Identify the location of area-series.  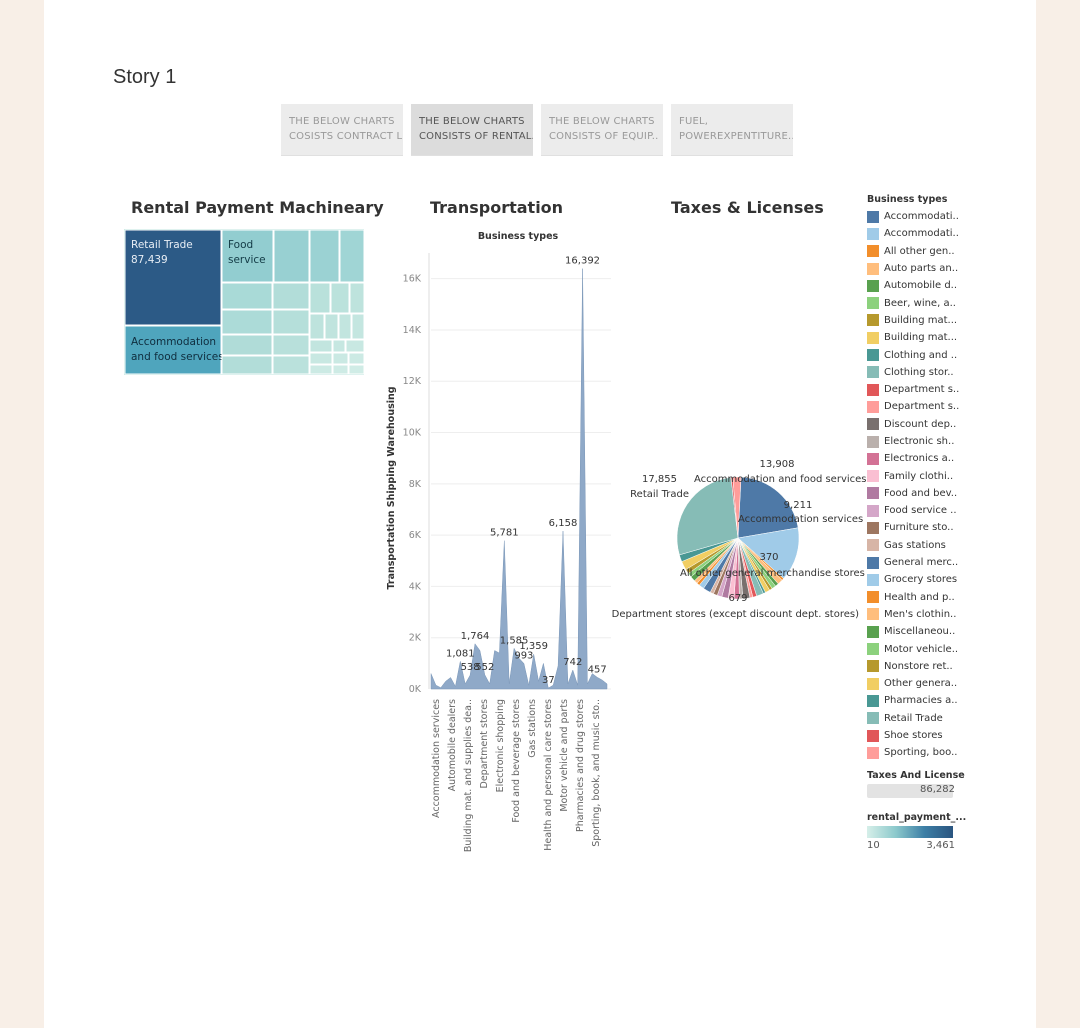
(519, 479).